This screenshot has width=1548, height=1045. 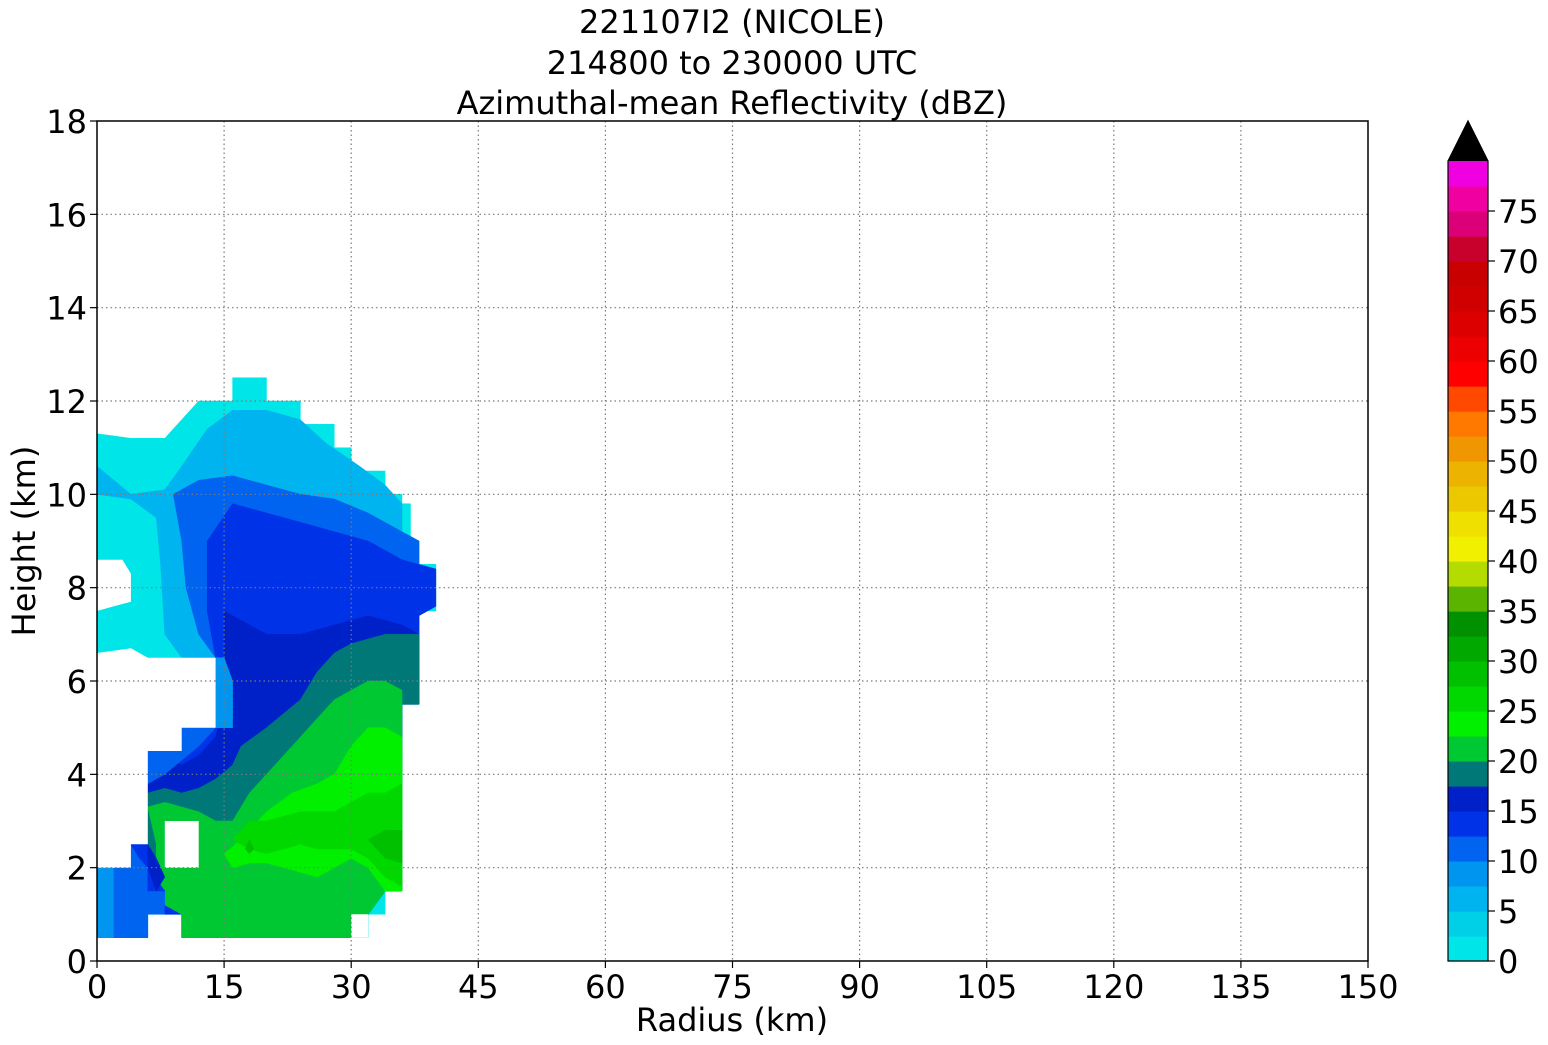 What do you see at coordinates (66, 122) in the screenshot?
I see `y-tick-label: 18` at bounding box center [66, 122].